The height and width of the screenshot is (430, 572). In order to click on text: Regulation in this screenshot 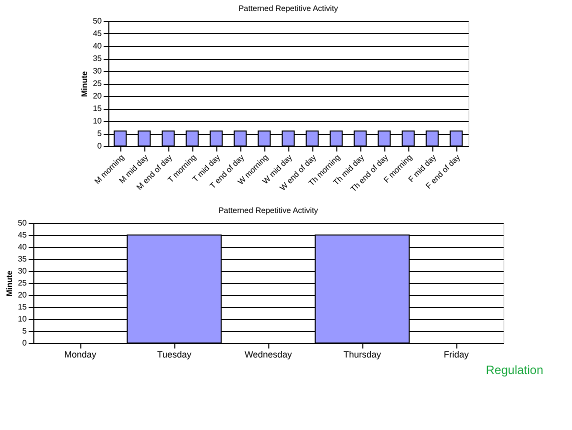, I will do `click(515, 370)`.